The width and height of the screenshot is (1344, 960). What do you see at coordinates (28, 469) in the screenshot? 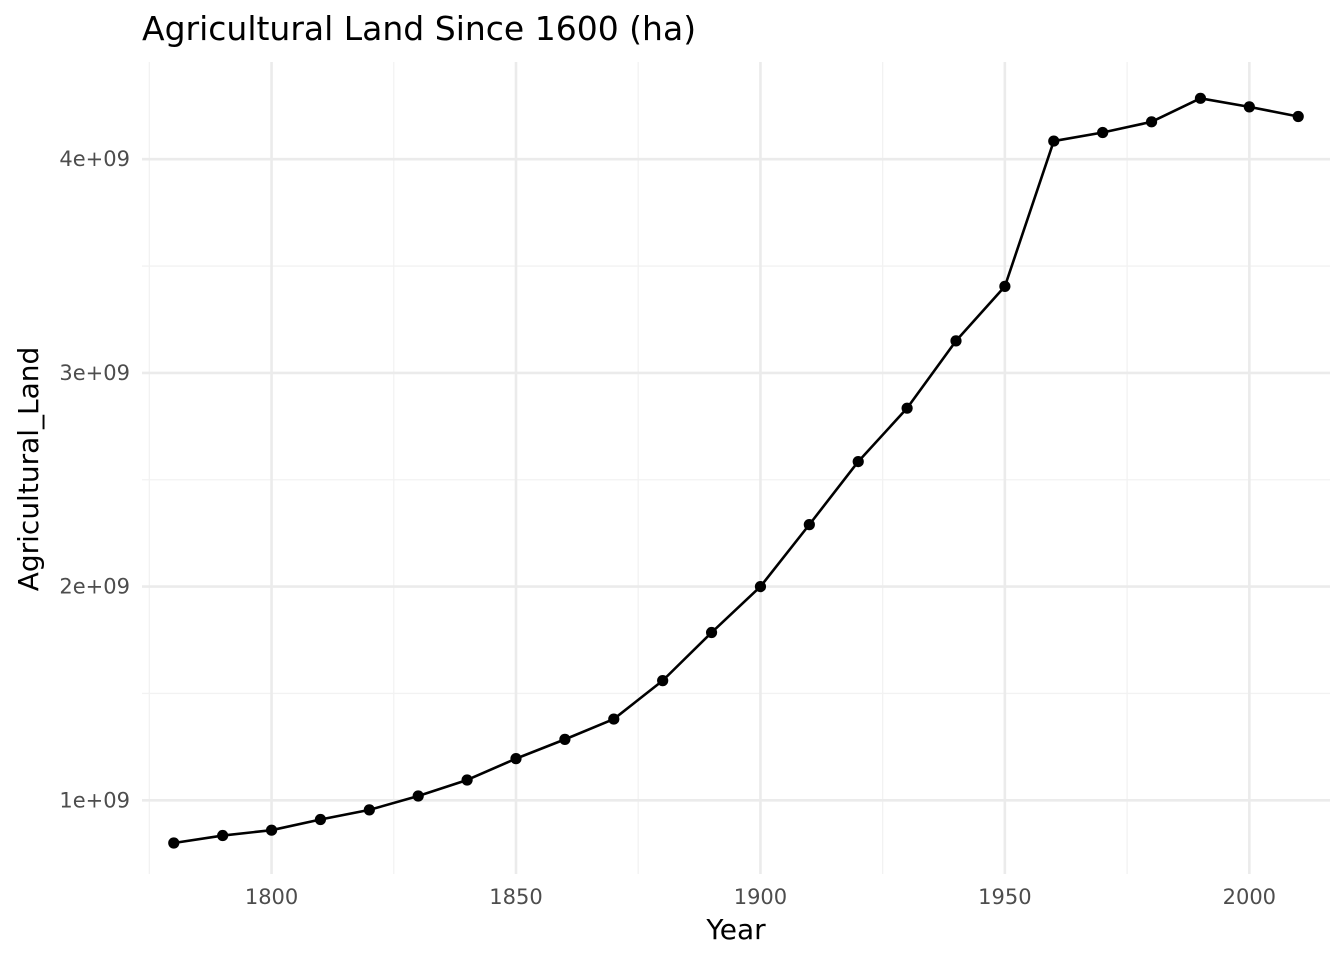
I see `y-axis-title: Agricultural_Land` at bounding box center [28, 469].